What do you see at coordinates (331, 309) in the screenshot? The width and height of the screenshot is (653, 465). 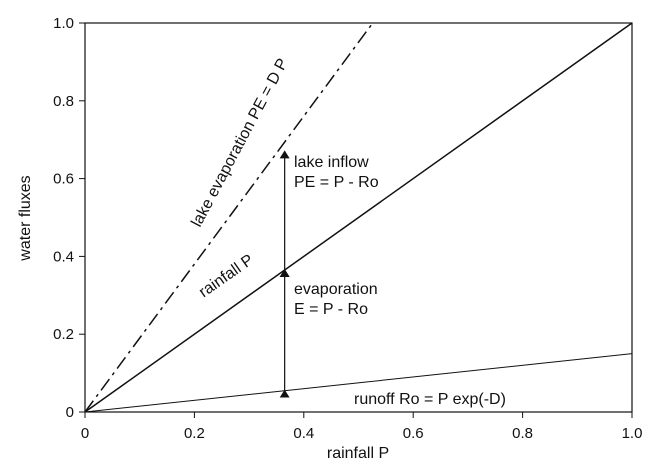 I see `annotation-evaporation-line2: E = P - Ro` at bounding box center [331, 309].